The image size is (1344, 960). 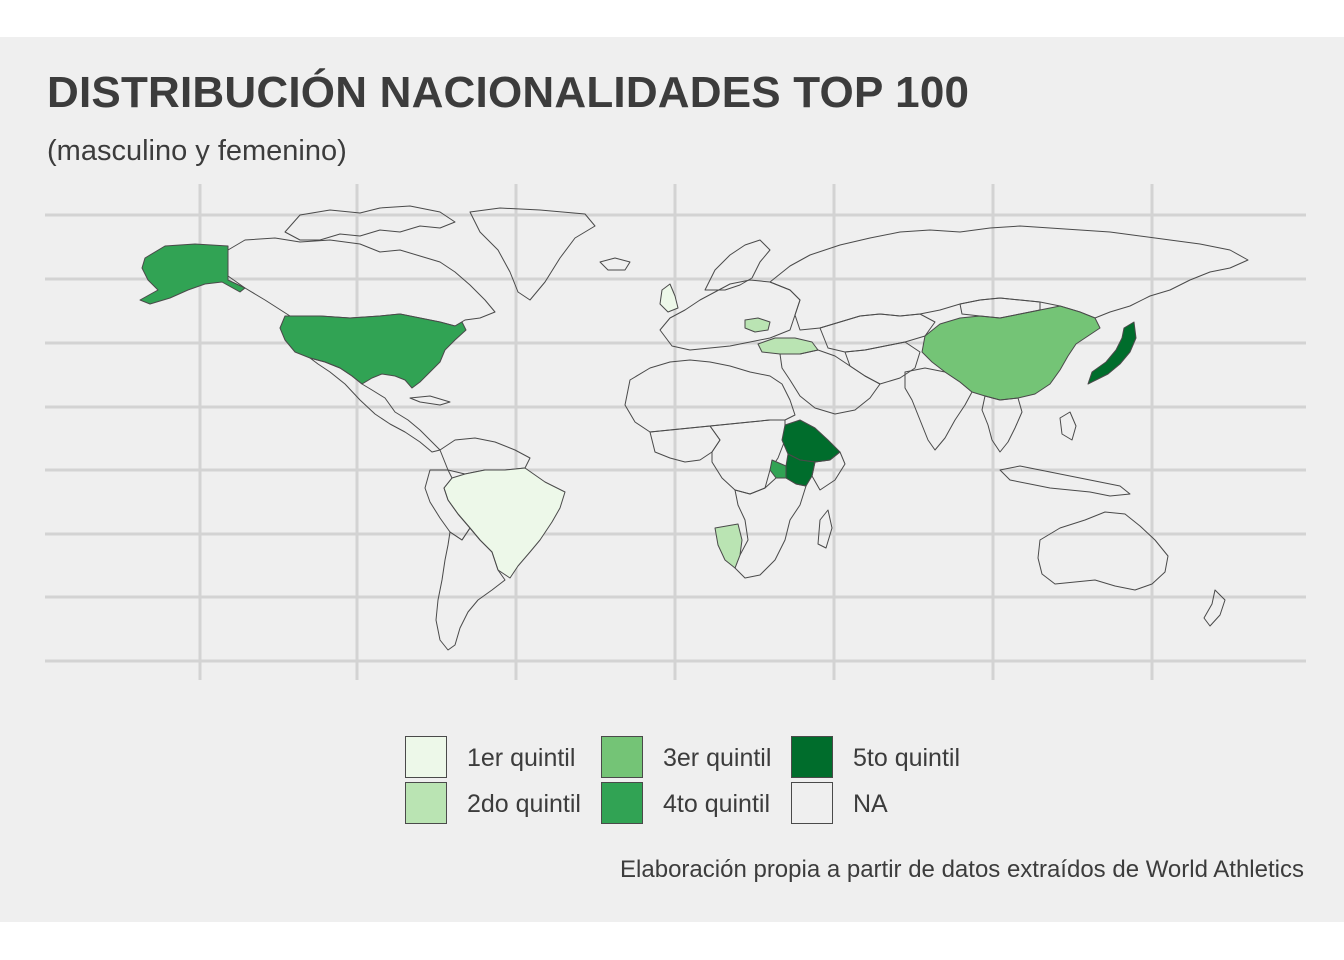 I want to click on country-alaska, so click(x=192, y=274).